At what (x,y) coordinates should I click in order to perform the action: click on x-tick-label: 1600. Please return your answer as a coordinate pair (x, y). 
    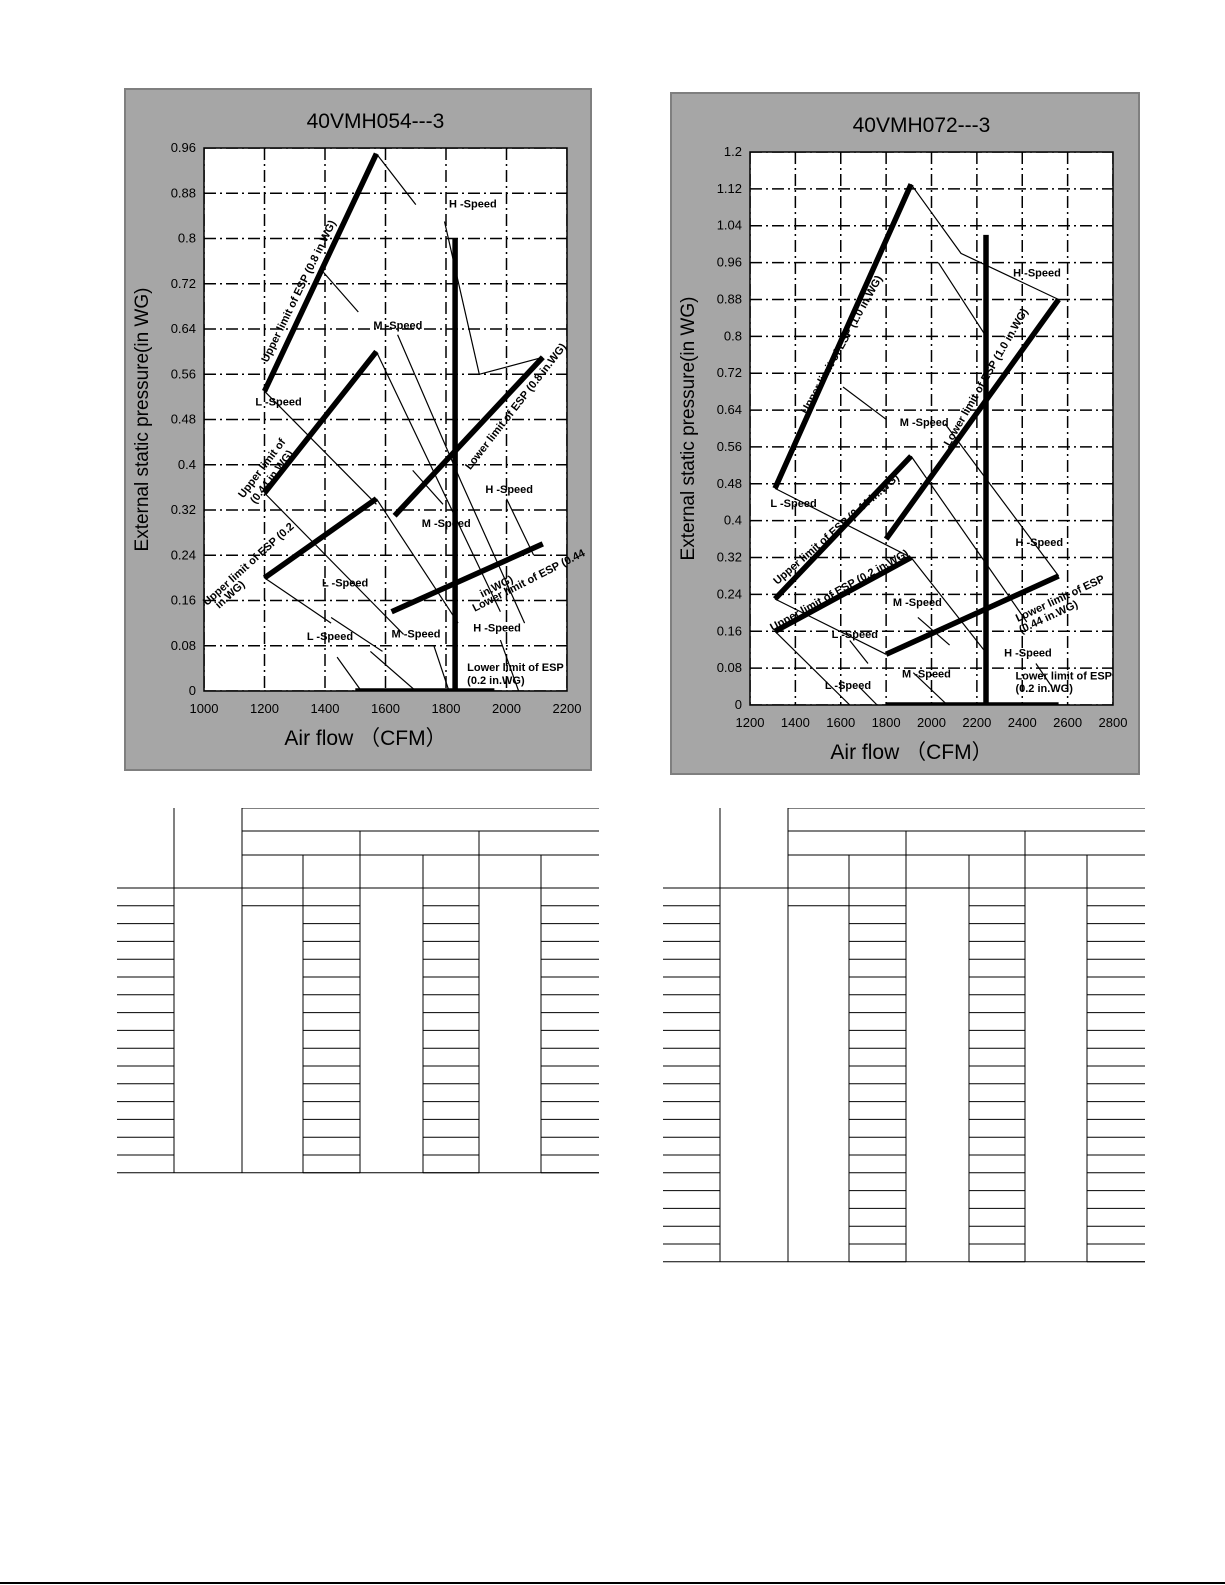
    Looking at the image, I should click on (840, 722).